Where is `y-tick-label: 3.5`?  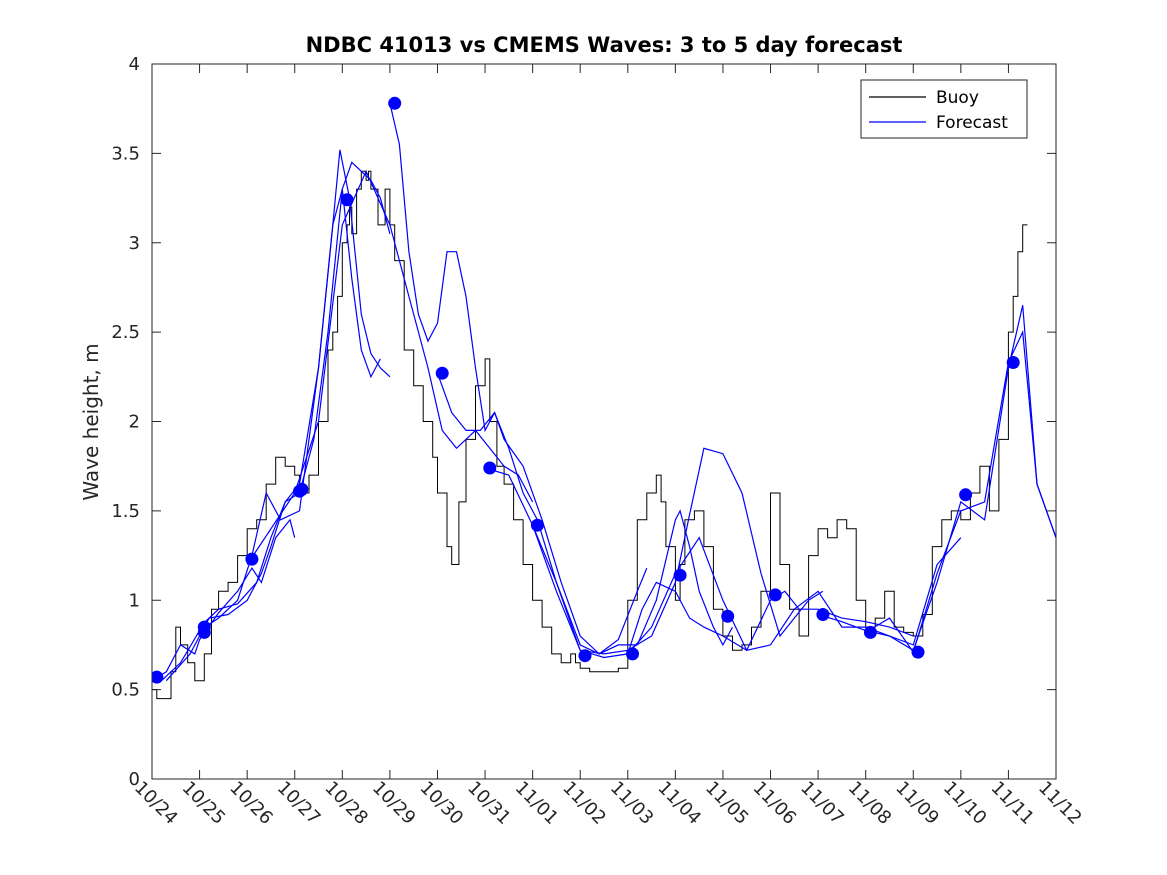
y-tick-label: 3.5 is located at coordinates (125, 153).